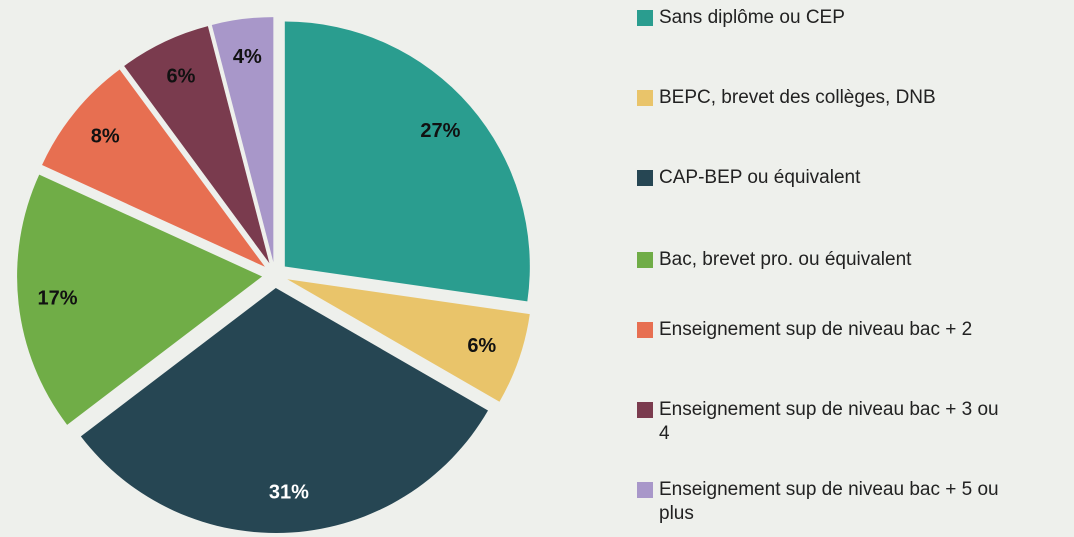 The width and height of the screenshot is (1074, 537). I want to click on legend-item: BEPC, brevet des collèges, DNB, so click(818, 98).